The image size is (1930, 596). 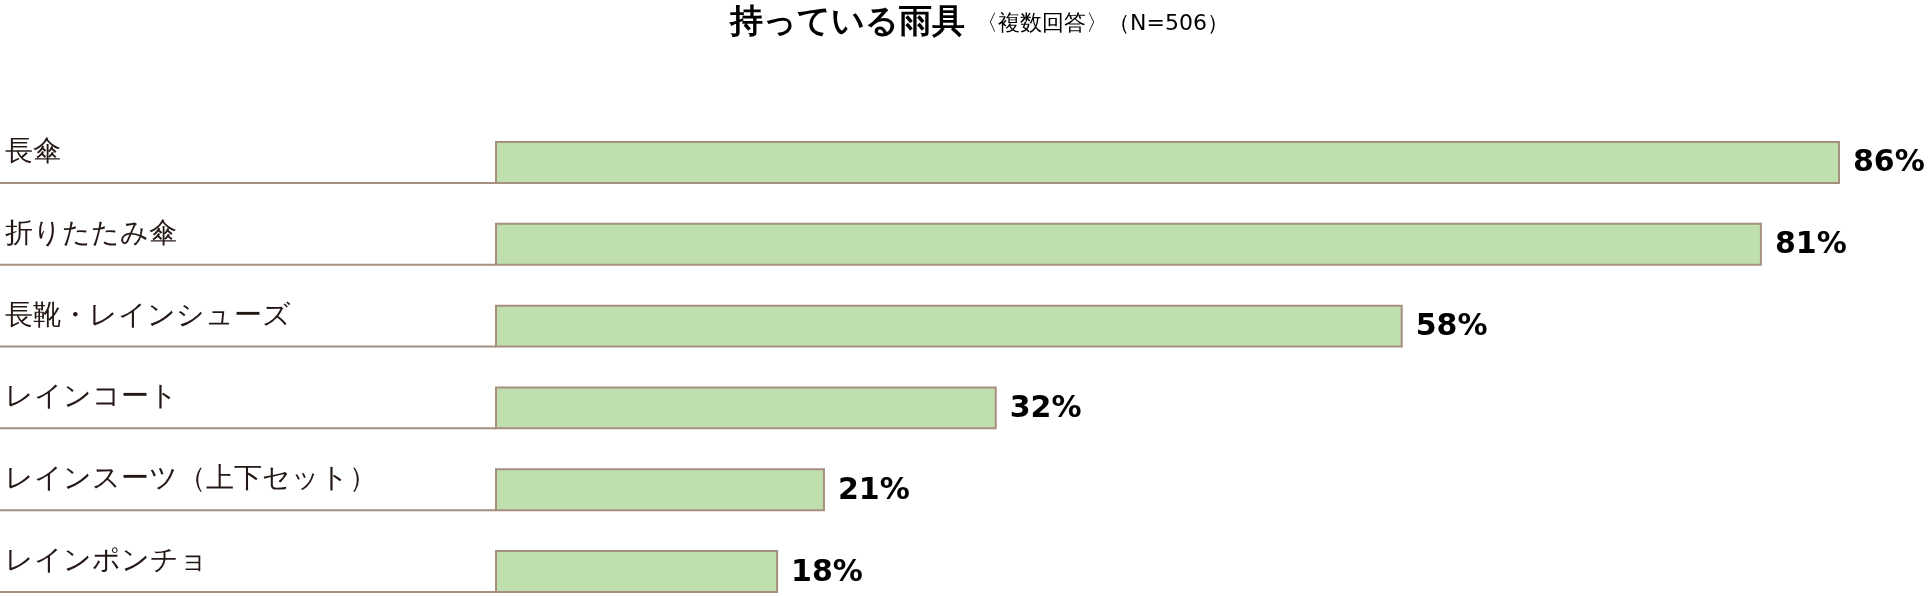 What do you see at coordinates (873, 488) in the screenshot?
I see `data-label: 21%` at bounding box center [873, 488].